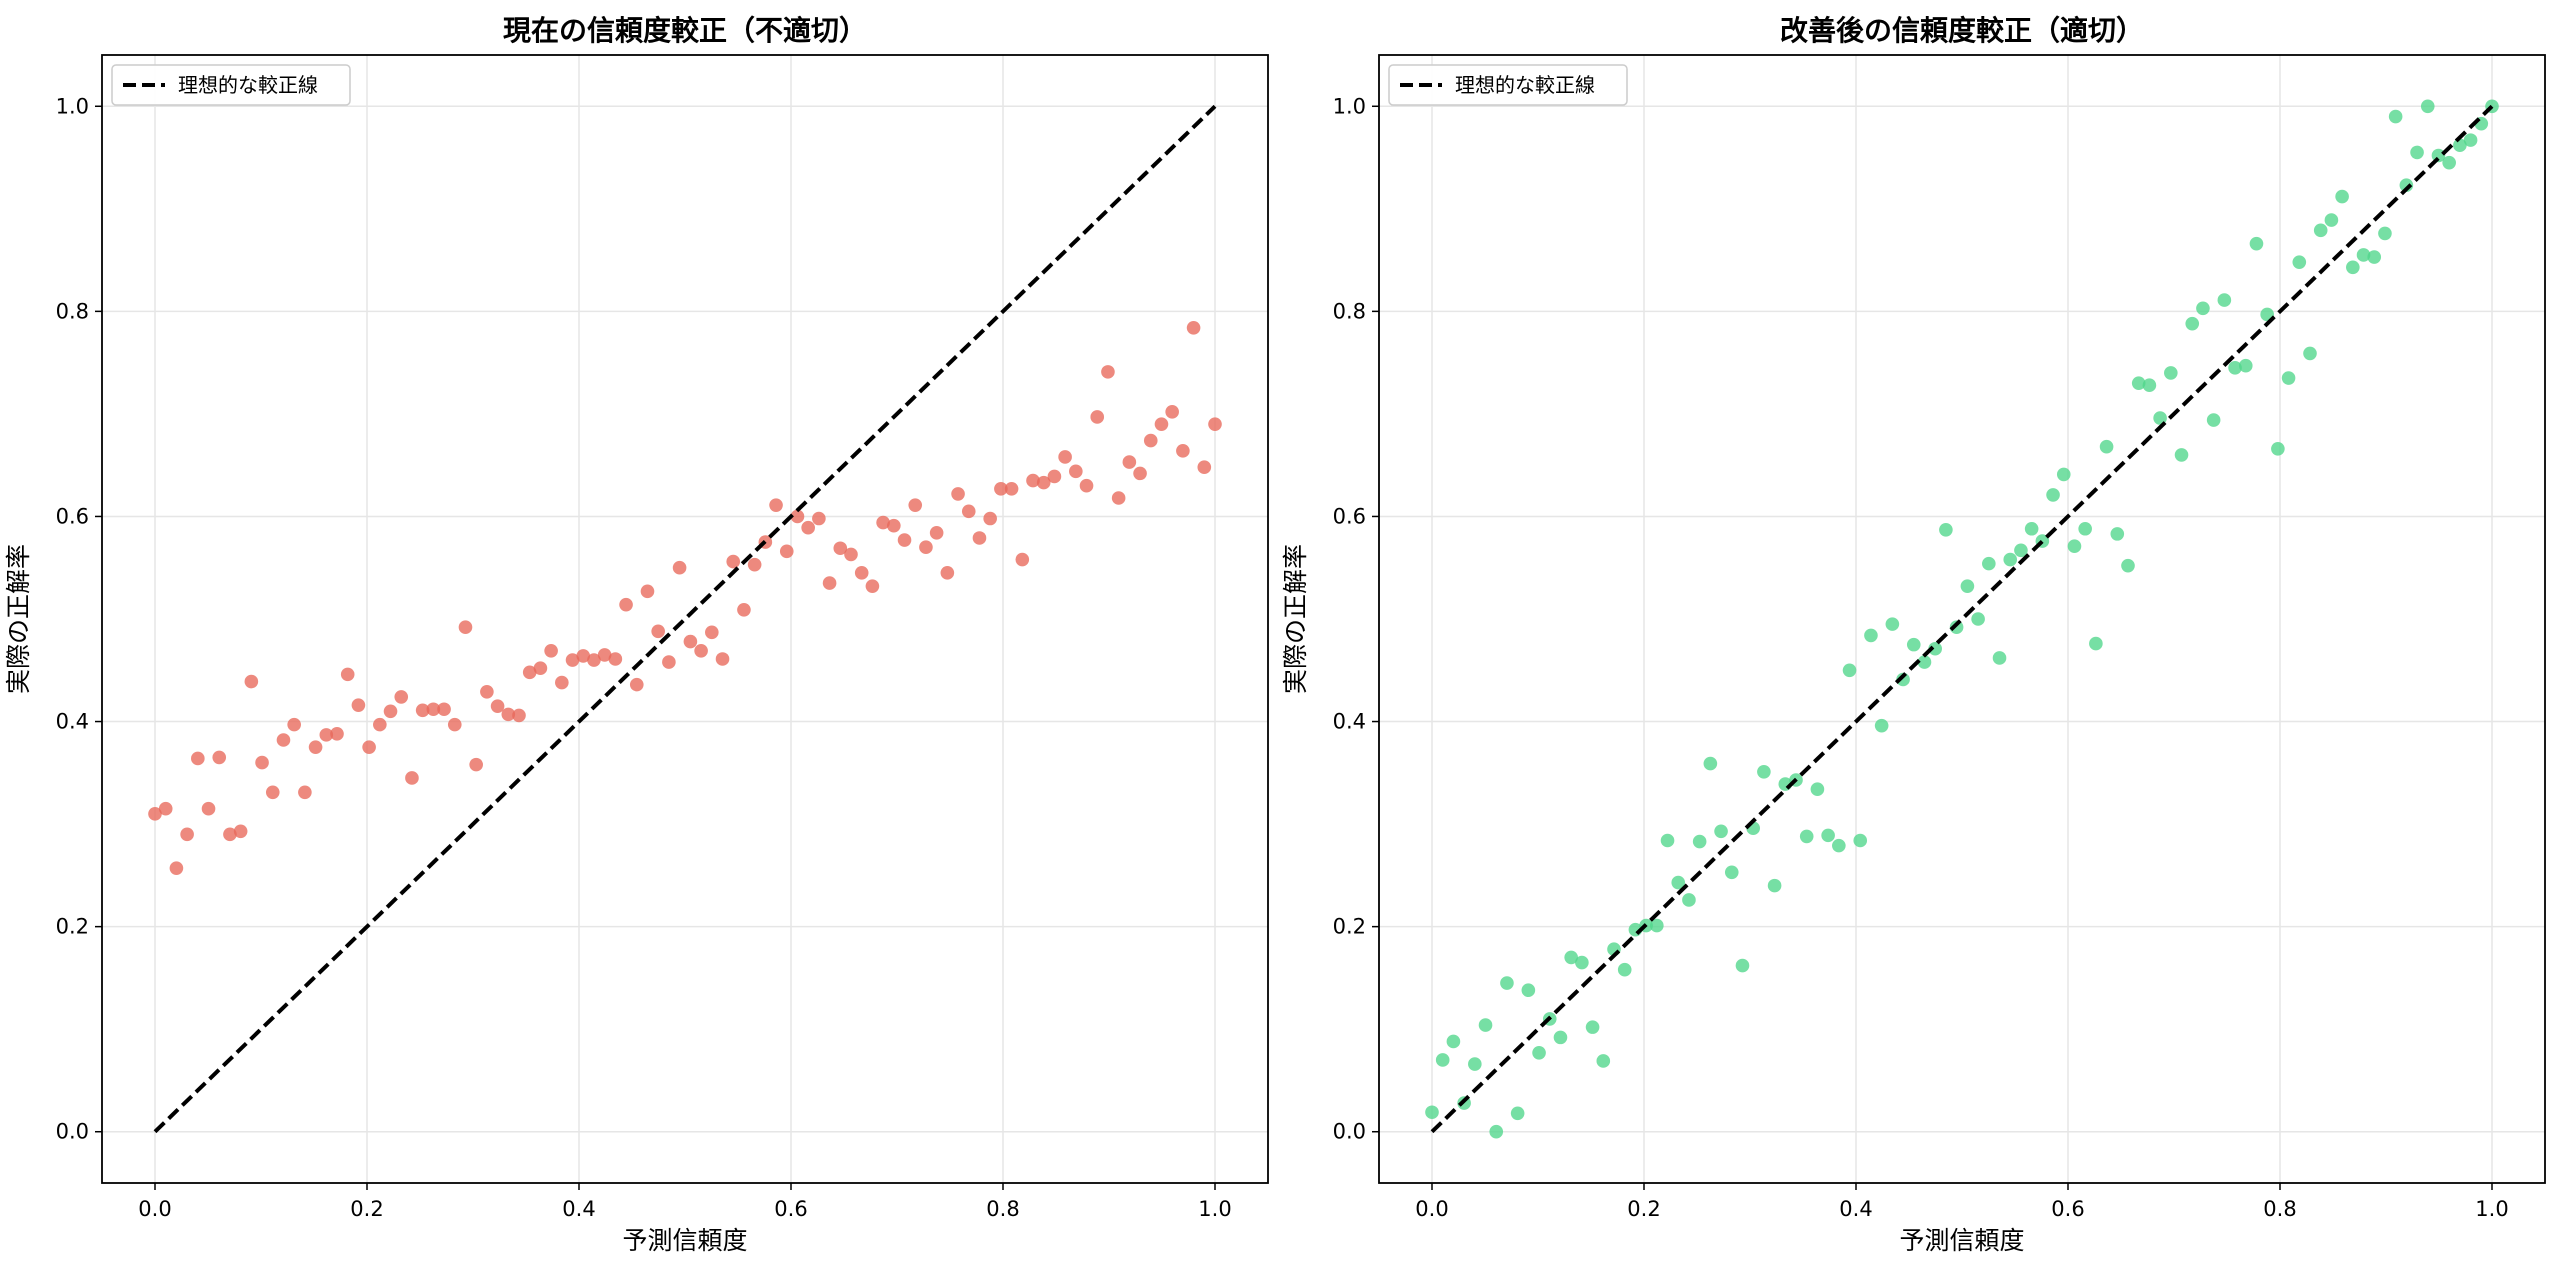 The width and height of the screenshot is (2560, 1272). Describe the element at coordinates (72, 516) in the screenshot. I see `y-tick-label: 0.6` at that location.